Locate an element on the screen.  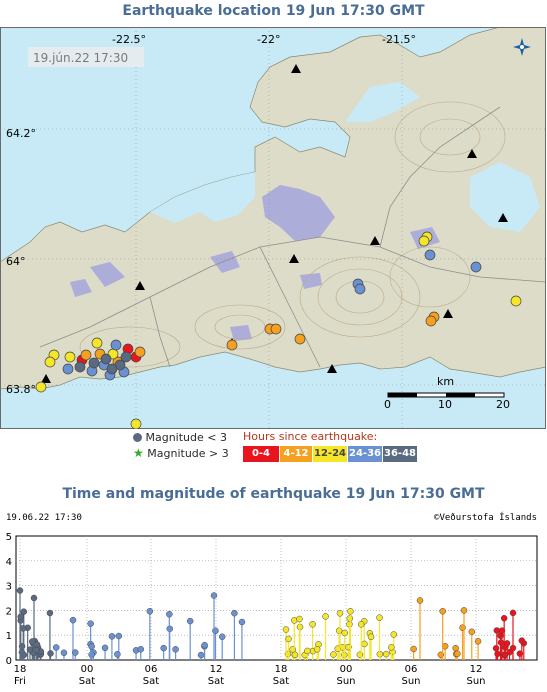
bay-north is located at coordinates (382, 102).